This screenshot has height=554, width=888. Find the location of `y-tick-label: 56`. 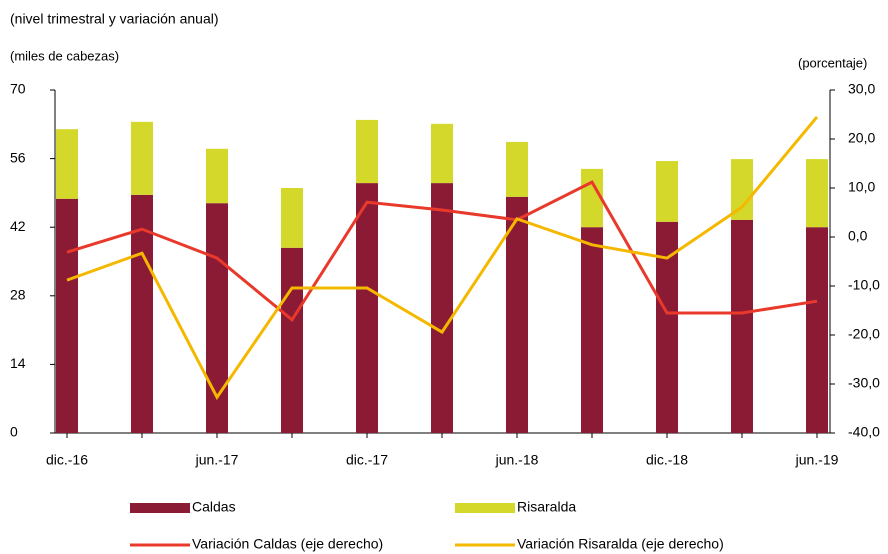

y-tick-label: 56 is located at coordinates (18, 157).